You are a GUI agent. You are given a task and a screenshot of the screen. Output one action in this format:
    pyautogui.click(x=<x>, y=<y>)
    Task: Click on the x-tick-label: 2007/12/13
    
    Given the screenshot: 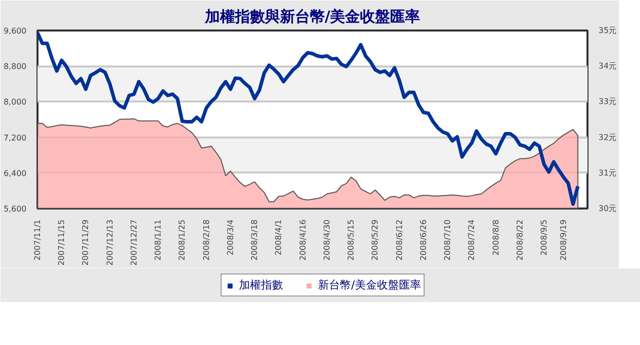 What is the action you would take?
    pyautogui.click(x=109, y=243)
    